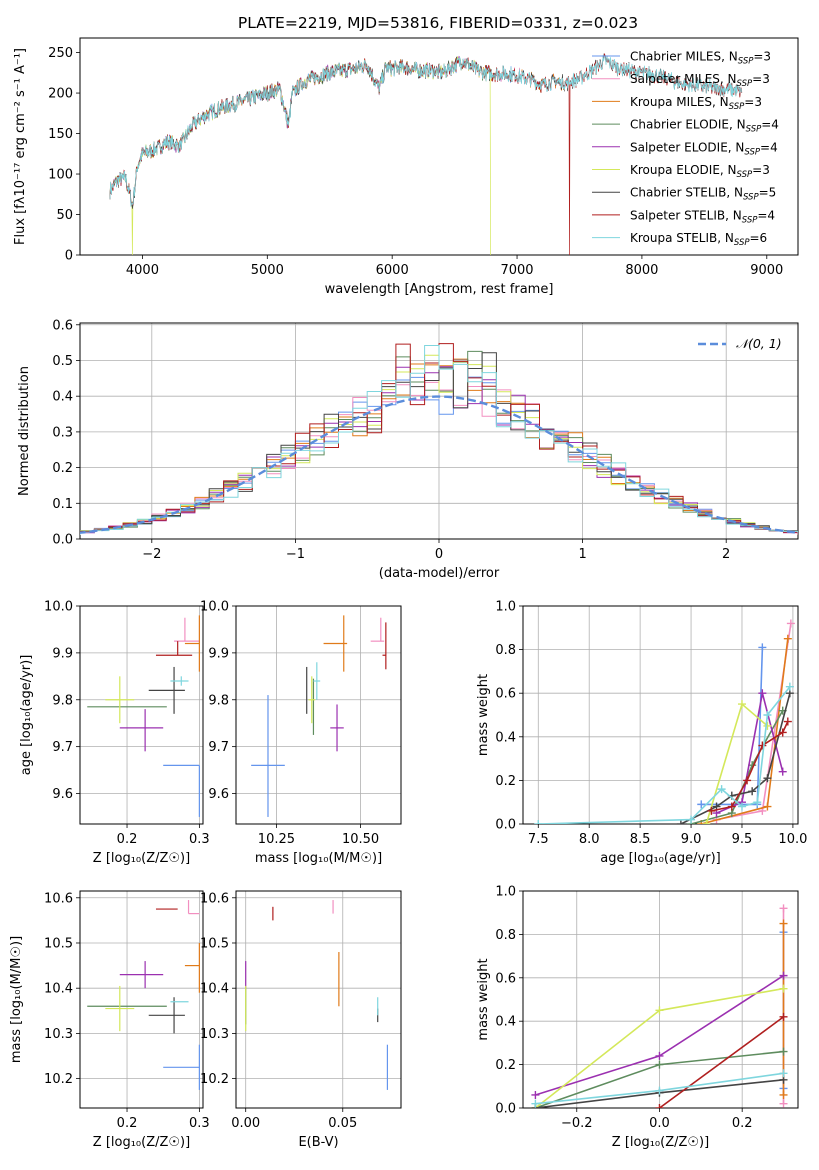 The image size is (819, 1170). Describe the element at coordinates (703, 194) in the screenshot. I see `legend-label: Chabrier STELIB, NSSP=5` at that location.